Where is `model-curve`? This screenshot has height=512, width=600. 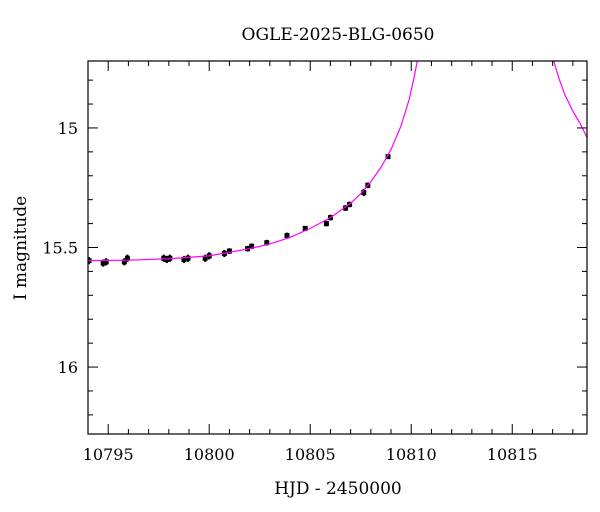 model-curve is located at coordinates (570, 99).